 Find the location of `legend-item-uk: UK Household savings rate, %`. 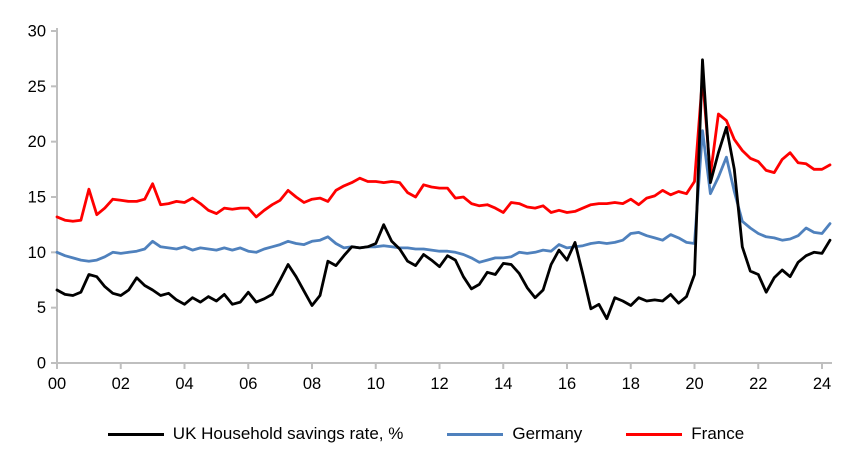

legend-item-uk: UK Household savings rate, % is located at coordinates (255, 434).